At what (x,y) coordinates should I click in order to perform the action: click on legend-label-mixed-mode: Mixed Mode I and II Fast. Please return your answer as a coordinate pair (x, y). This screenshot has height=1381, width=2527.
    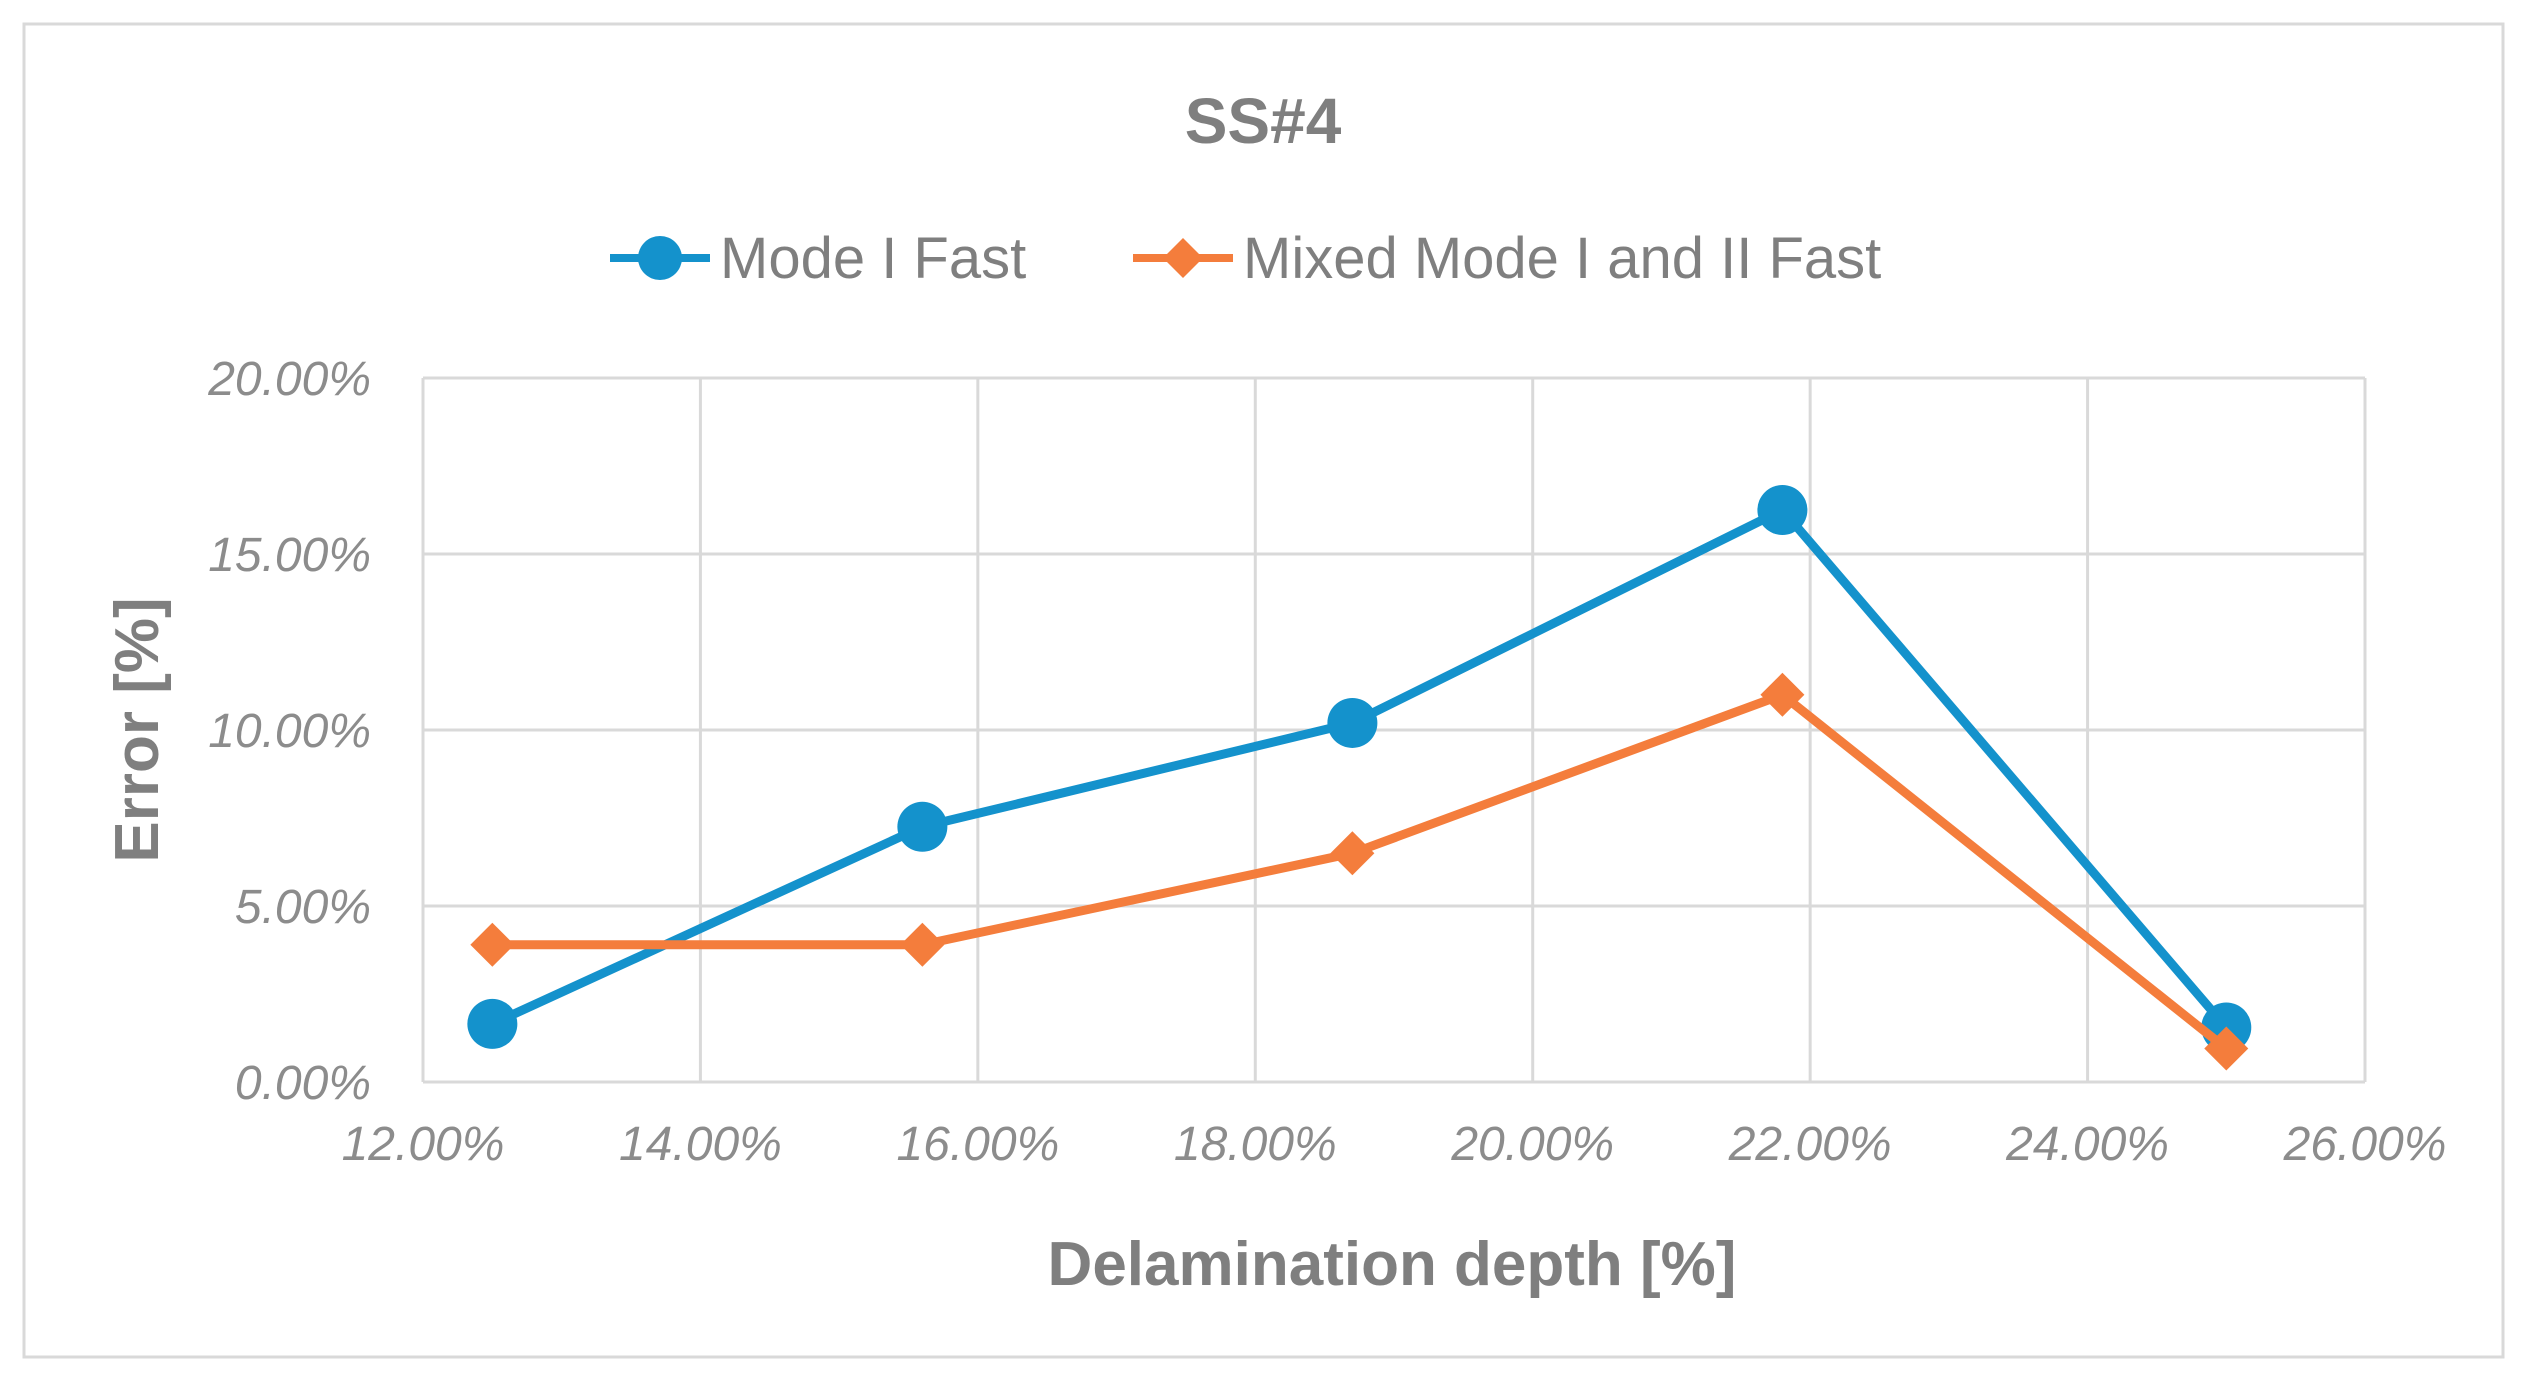
    Looking at the image, I should click on (1562, 258).